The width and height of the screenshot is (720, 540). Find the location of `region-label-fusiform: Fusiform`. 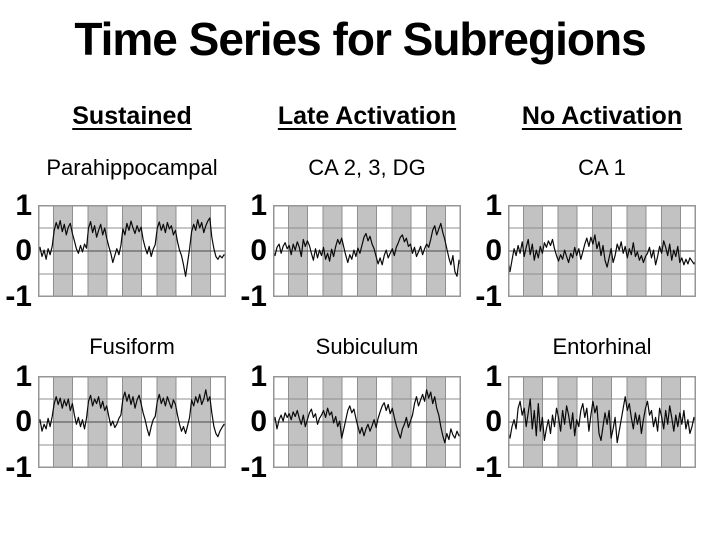

region-label-fusiform: Fusiform is located at coordinates (132, 346).